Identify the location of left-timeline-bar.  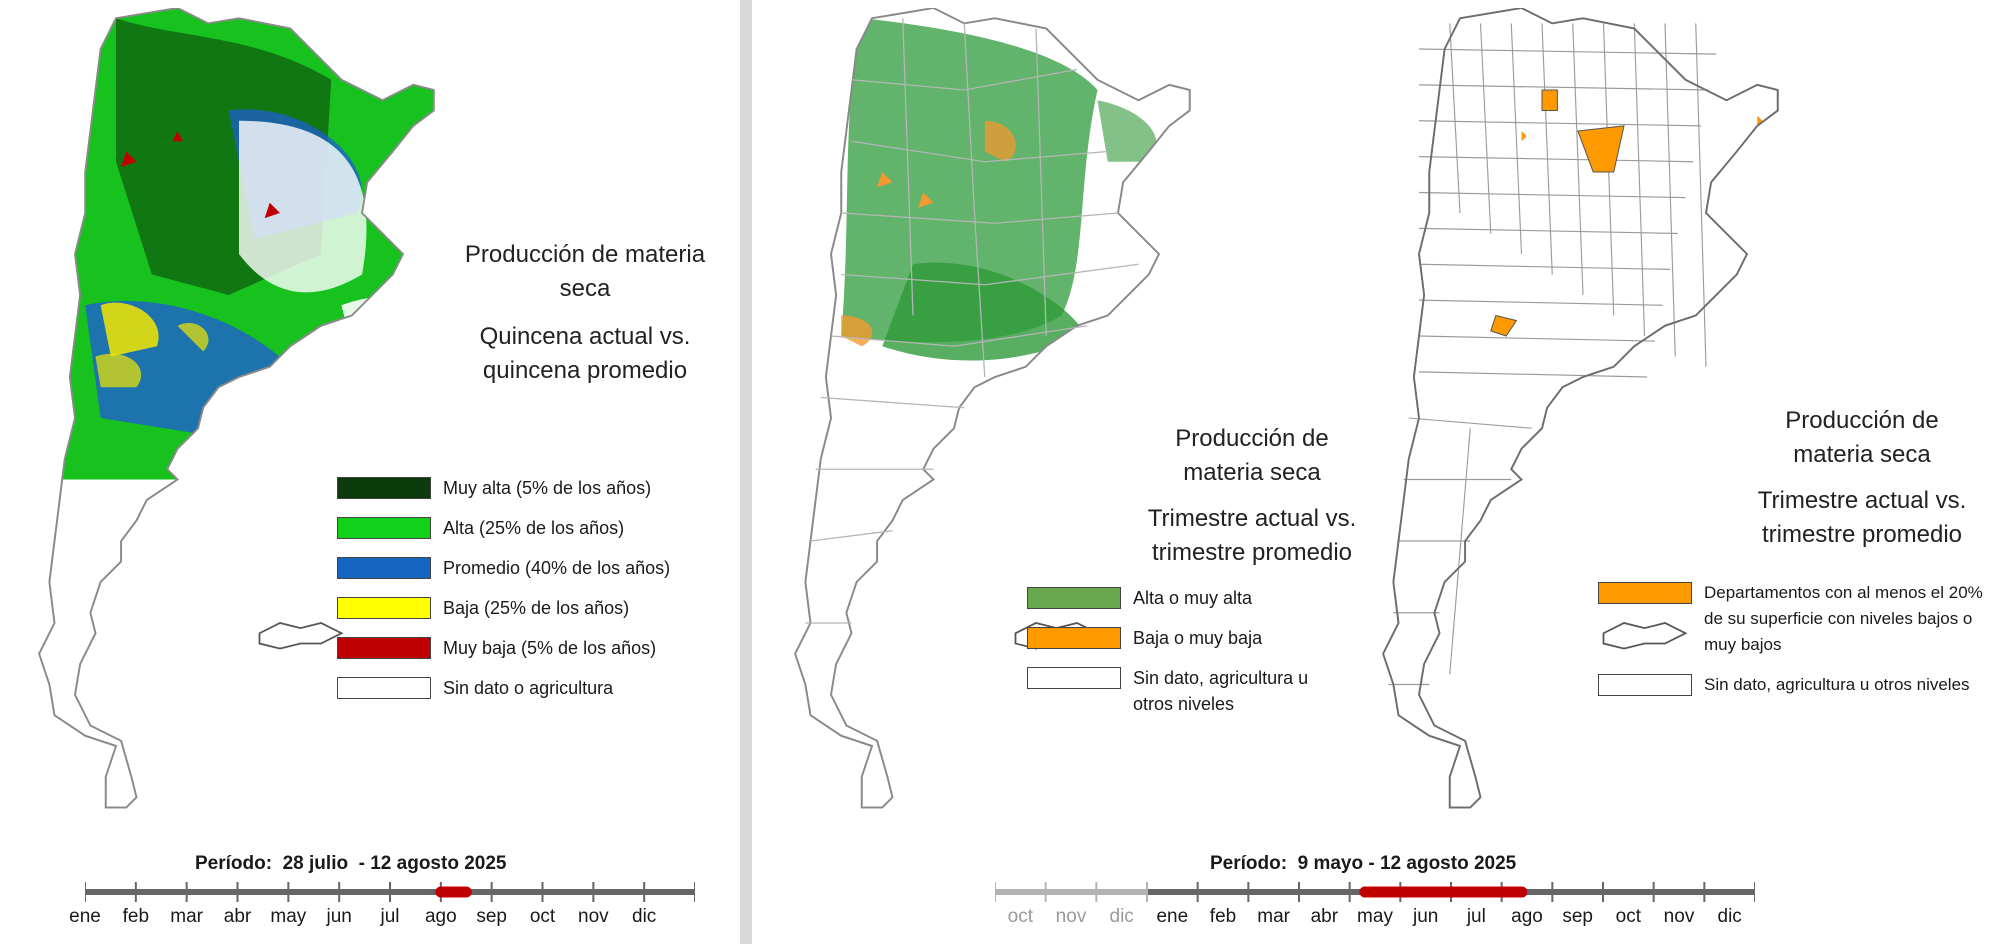
(390, 892).